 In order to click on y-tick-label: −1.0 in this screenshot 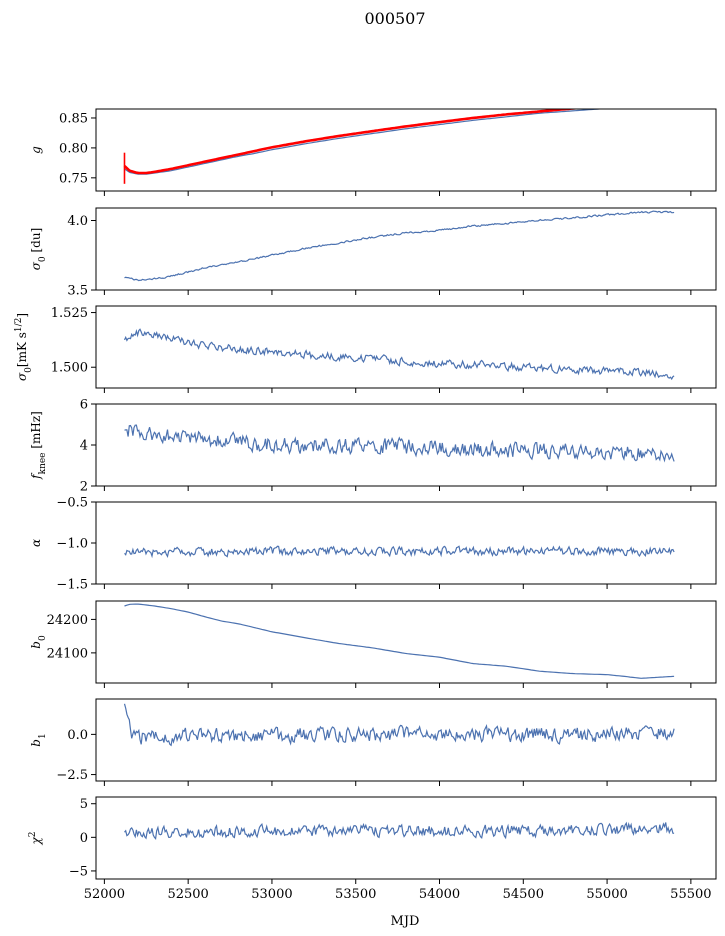, I will do `click(72, 544)`.